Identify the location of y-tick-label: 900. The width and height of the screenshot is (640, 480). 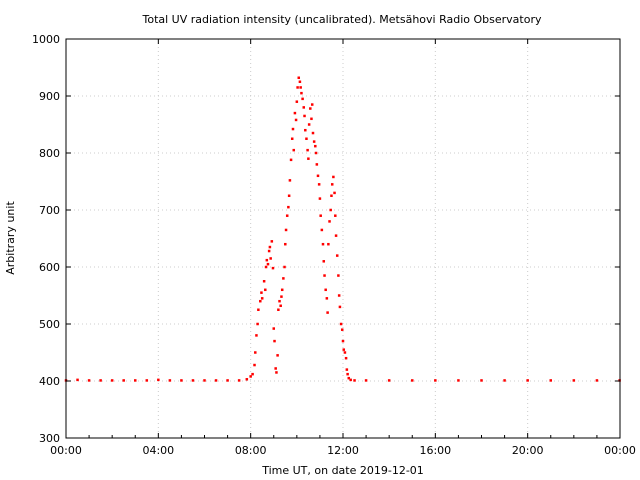
(49, 96).